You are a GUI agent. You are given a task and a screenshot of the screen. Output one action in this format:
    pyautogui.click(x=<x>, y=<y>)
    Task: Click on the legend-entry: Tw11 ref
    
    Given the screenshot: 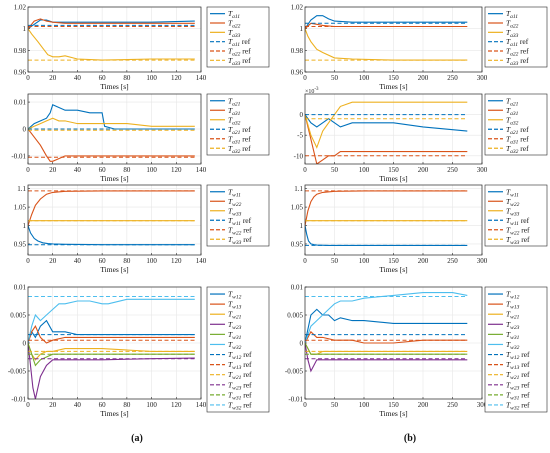 What is the action you would take?
    pyautogui.click(x=518, y=221)
    